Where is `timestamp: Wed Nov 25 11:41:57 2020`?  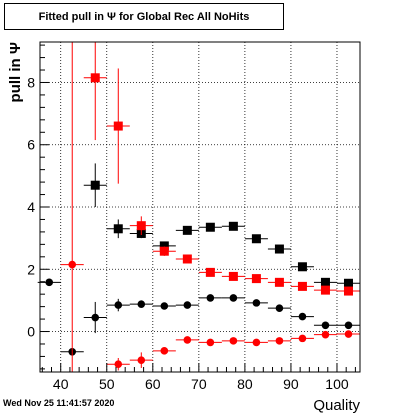
timestamp: Wed Nov 25 11:41:57 2020 is located at coordinates (59, 403).